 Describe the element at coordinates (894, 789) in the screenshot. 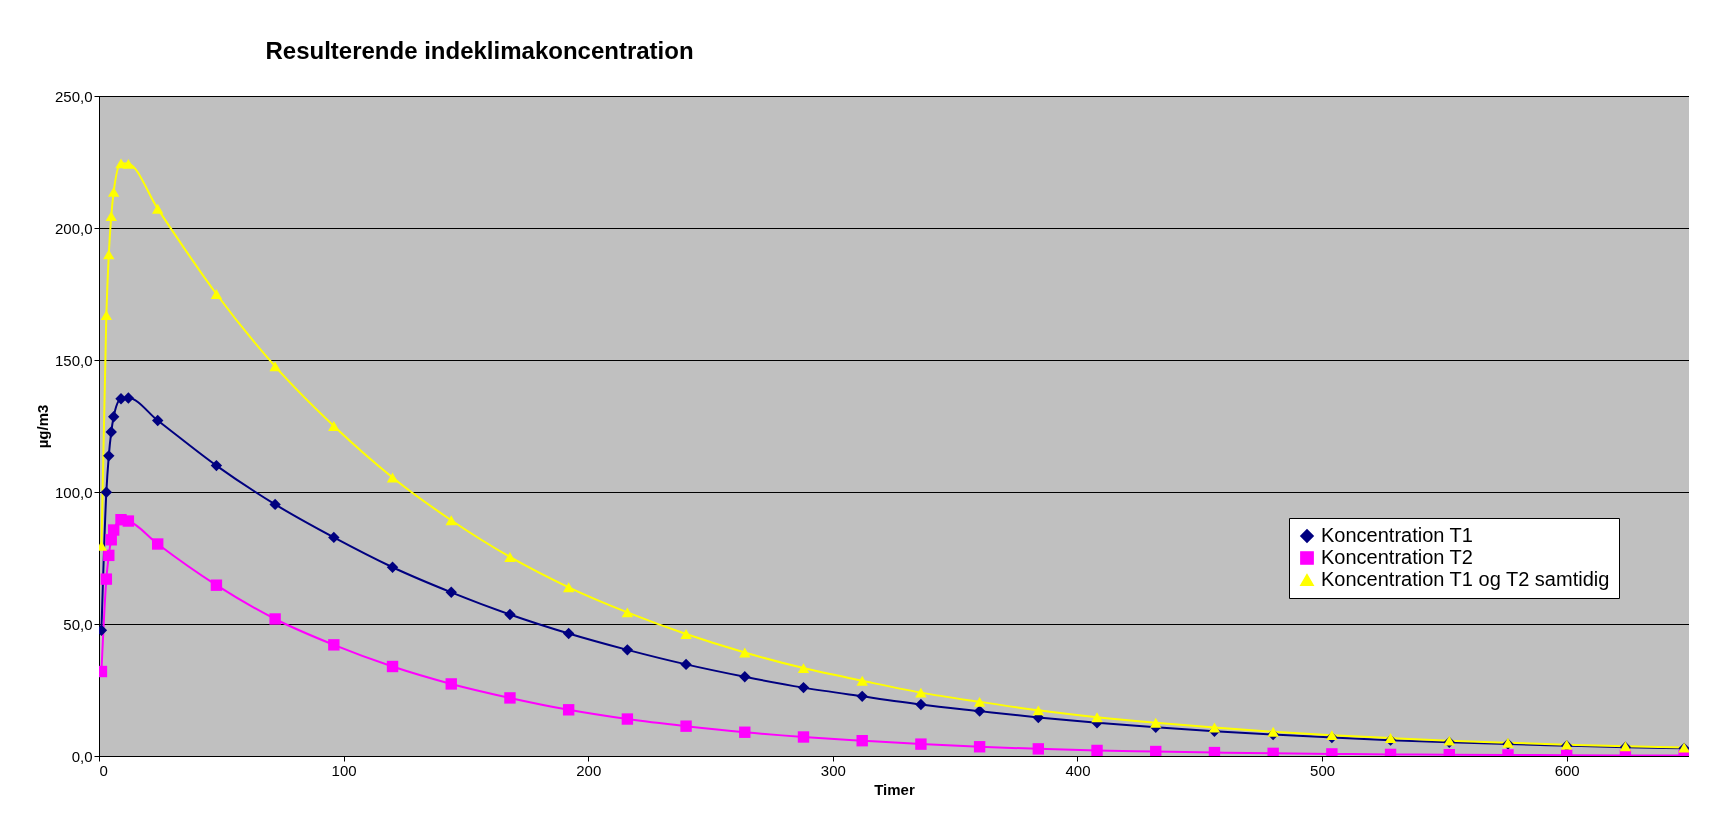

I see `x-axis-title: Timer` at that location.